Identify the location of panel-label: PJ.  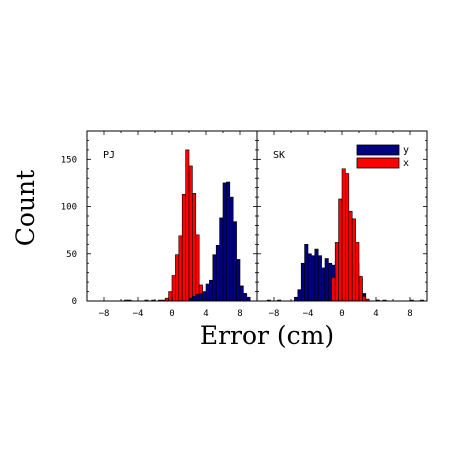
(109, 155).